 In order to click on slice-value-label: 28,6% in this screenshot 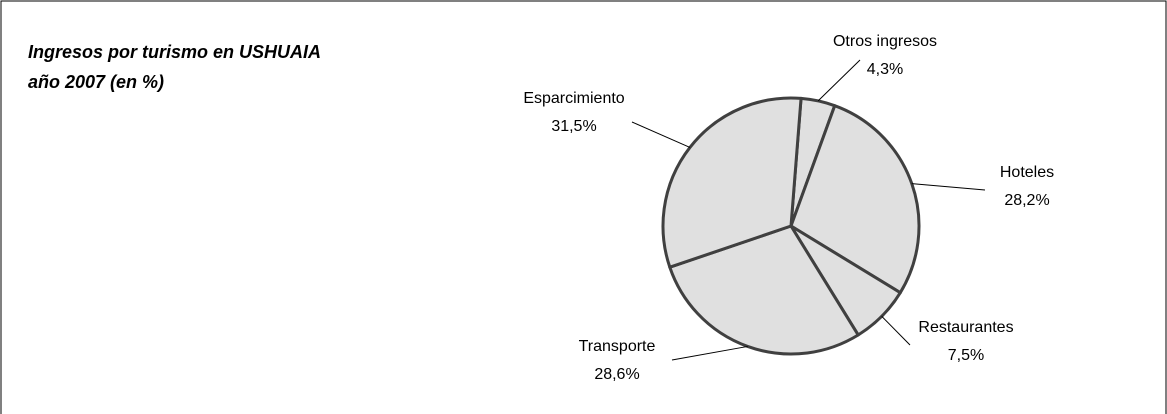, I will do `click(616, 374)`.